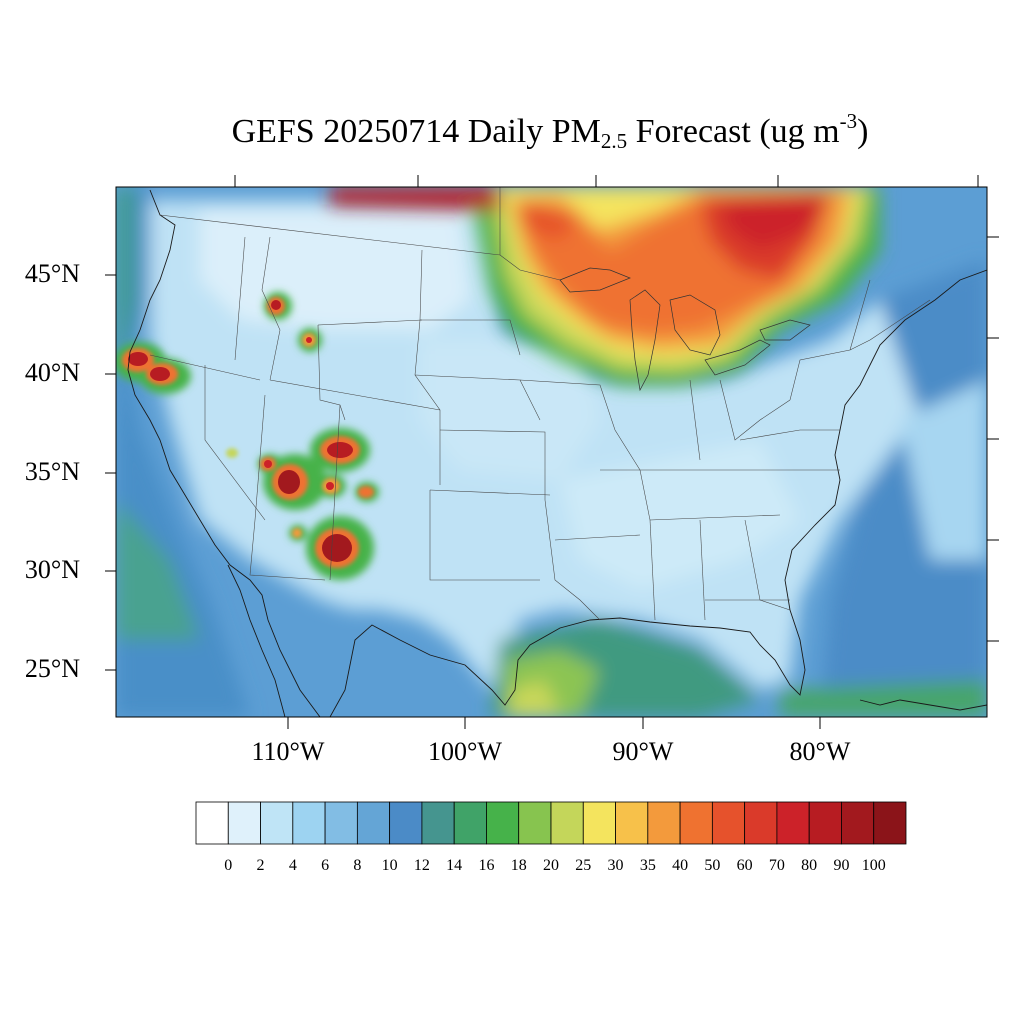  What do you see at coordinates (643, 751) in the screenshot?
I see `lon-label-90w: 90°W` at bounding box center [643, 751].